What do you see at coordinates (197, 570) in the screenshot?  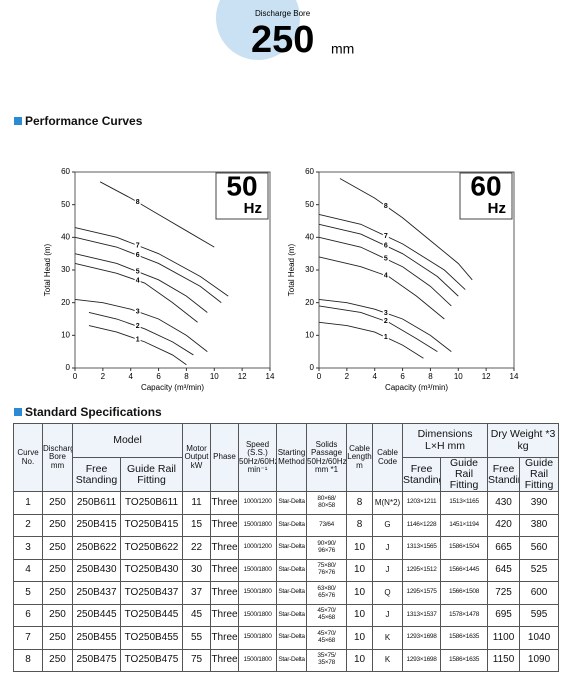 I see `spec-cell: 30` at bounding box center [197, 570].